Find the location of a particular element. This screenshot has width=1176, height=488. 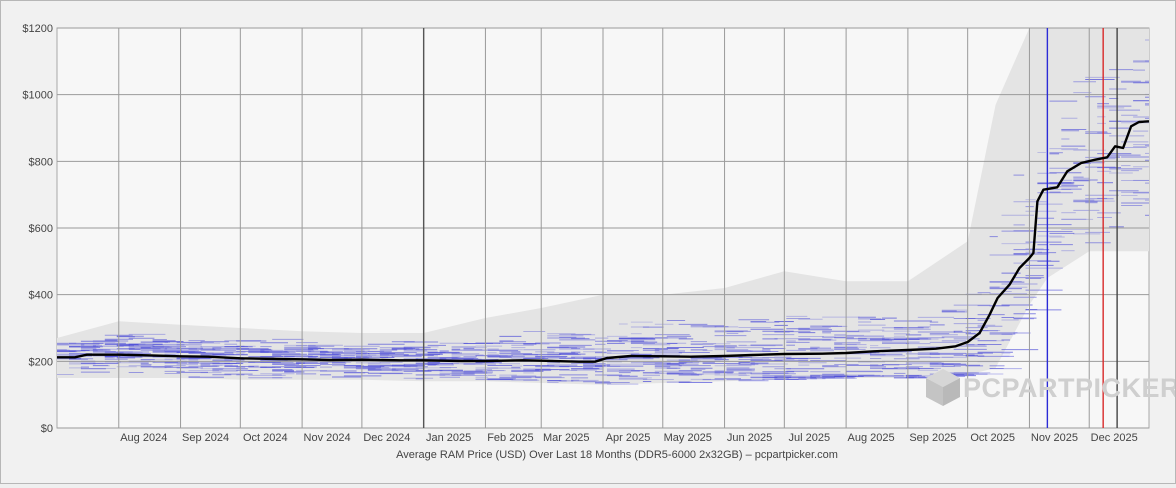

x-tick-label: May 2025 is located at coordinates (688, 438).